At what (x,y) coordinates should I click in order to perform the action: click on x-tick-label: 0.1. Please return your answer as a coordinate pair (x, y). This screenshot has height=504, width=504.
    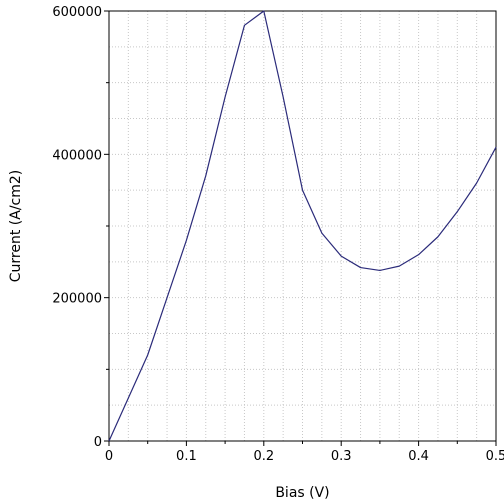
    Looking at the image, I should click on (186, 456).